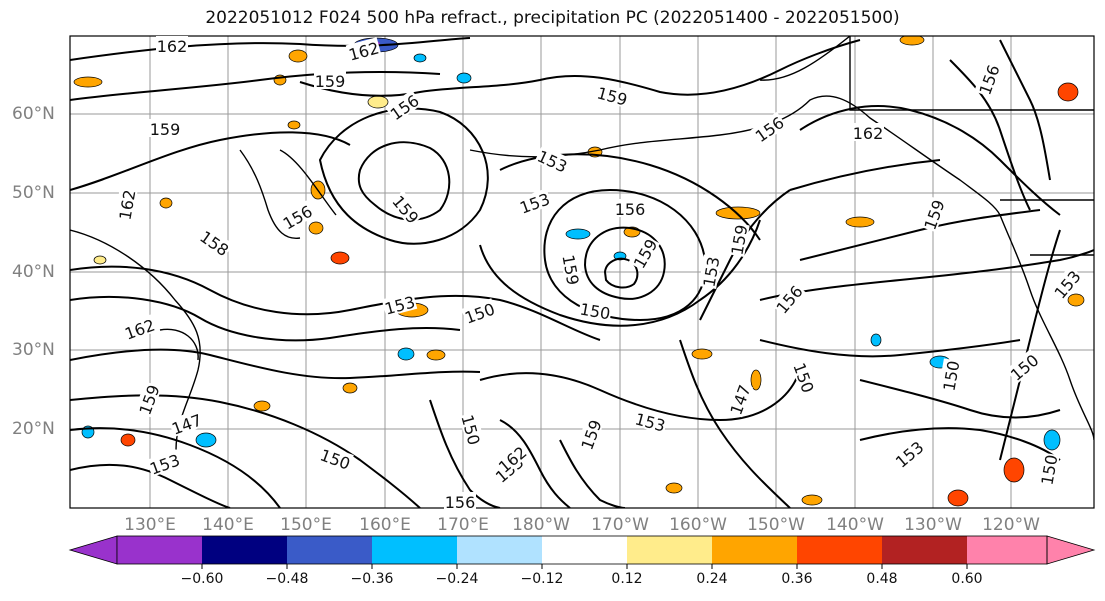  What do you see at coordinates (933, 525) in the screenshot?
I see `lon-label: 130°W` at bounding box center [933, 525].